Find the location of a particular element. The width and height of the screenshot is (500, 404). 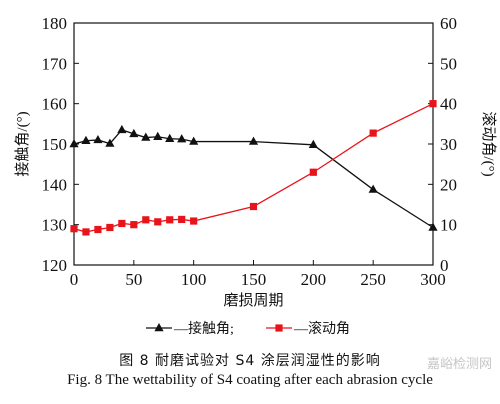

x-tick-label: 150 is located at coordinates (254, 279).